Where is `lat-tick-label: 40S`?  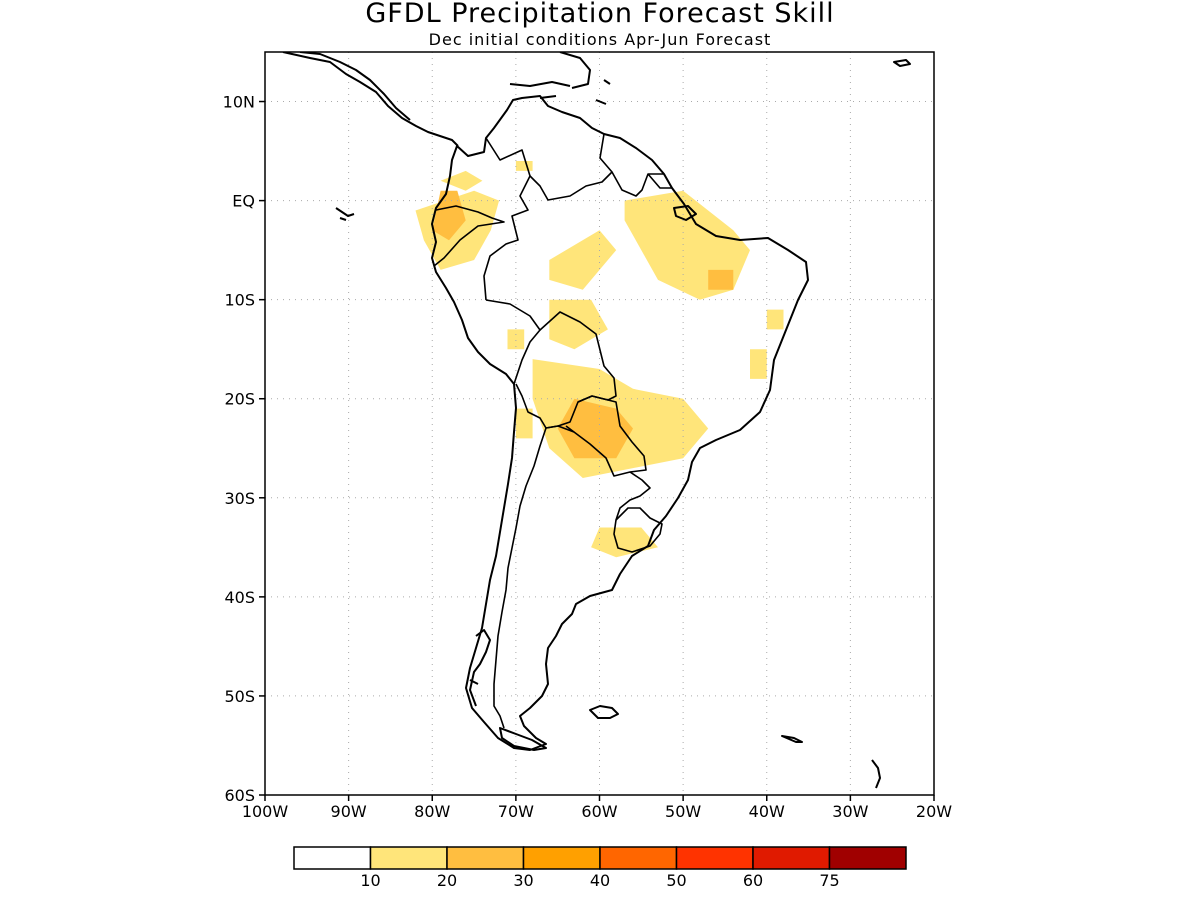 lat-tick-label: 40S is located at coordinates (239, 597).